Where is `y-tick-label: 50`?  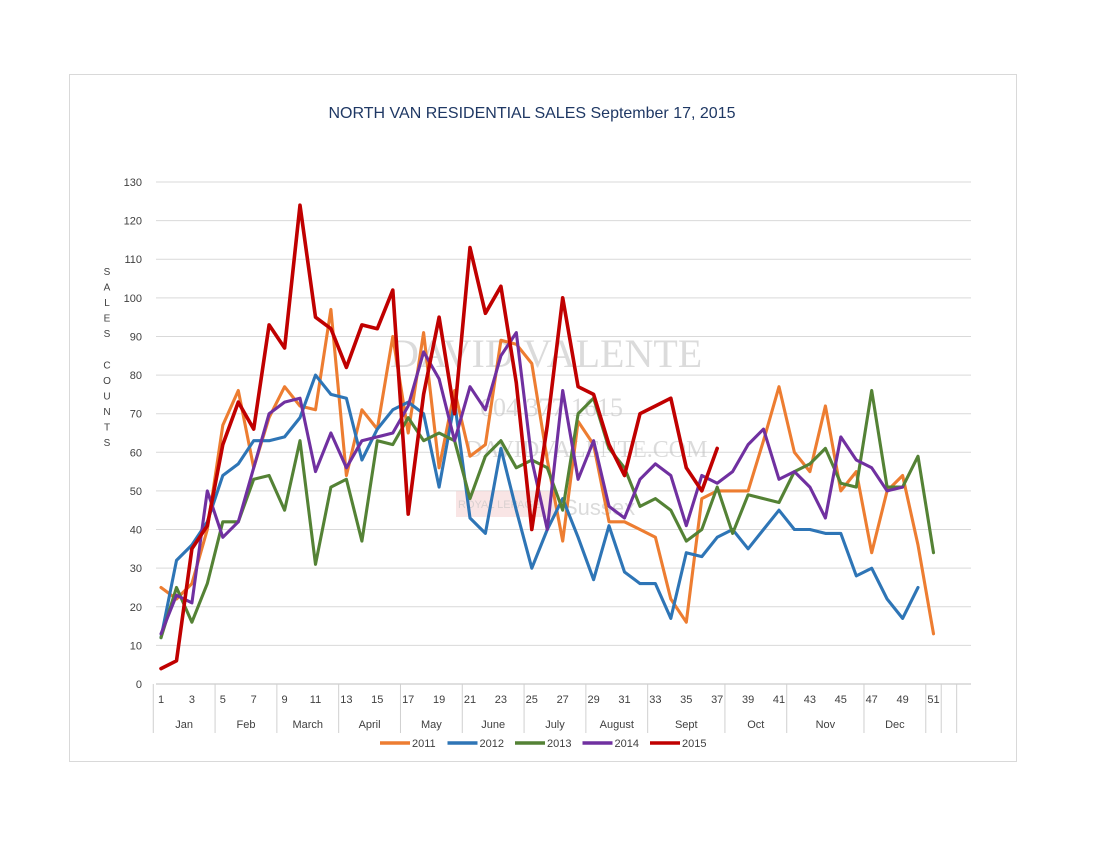
y-tick-label: 50 is located at coordinates (136, 492).